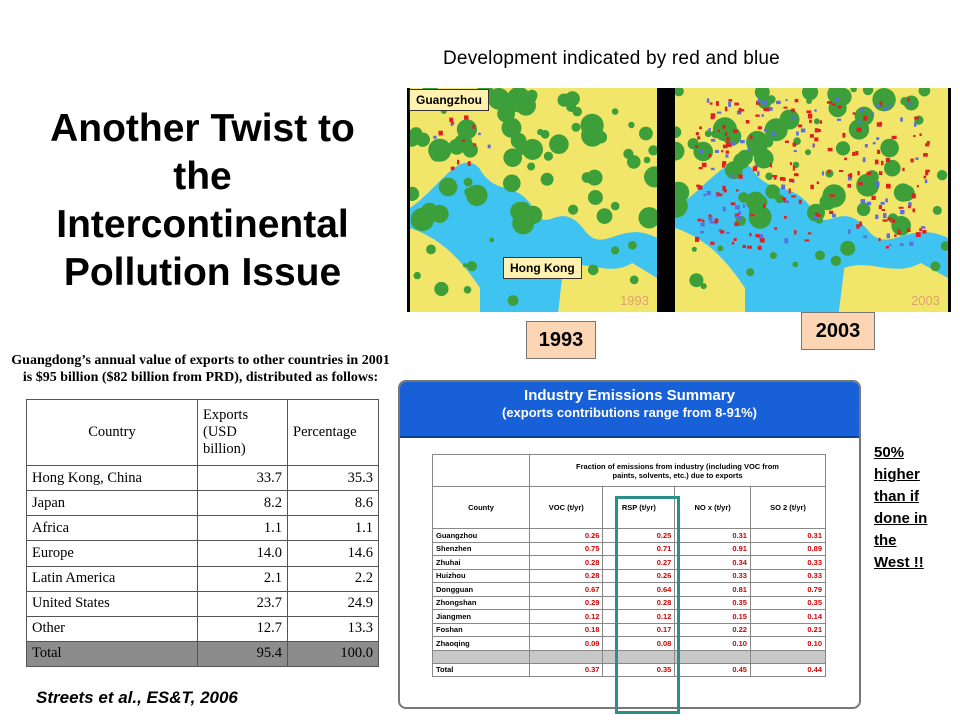 This screenshot has height=720, width=960. What do you see at coordinates (893, 287) in the screenshot?
I see `land-area` at bounding box center [893, 287].